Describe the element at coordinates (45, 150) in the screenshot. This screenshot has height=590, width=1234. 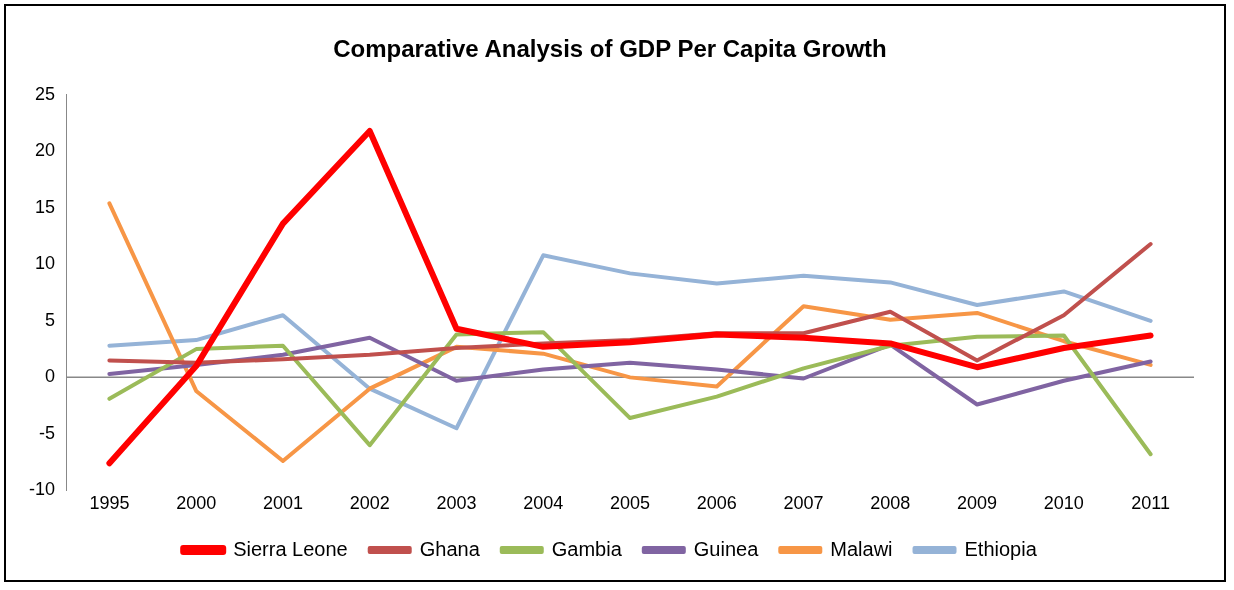
I see `y-tick-label: 20` at that location.